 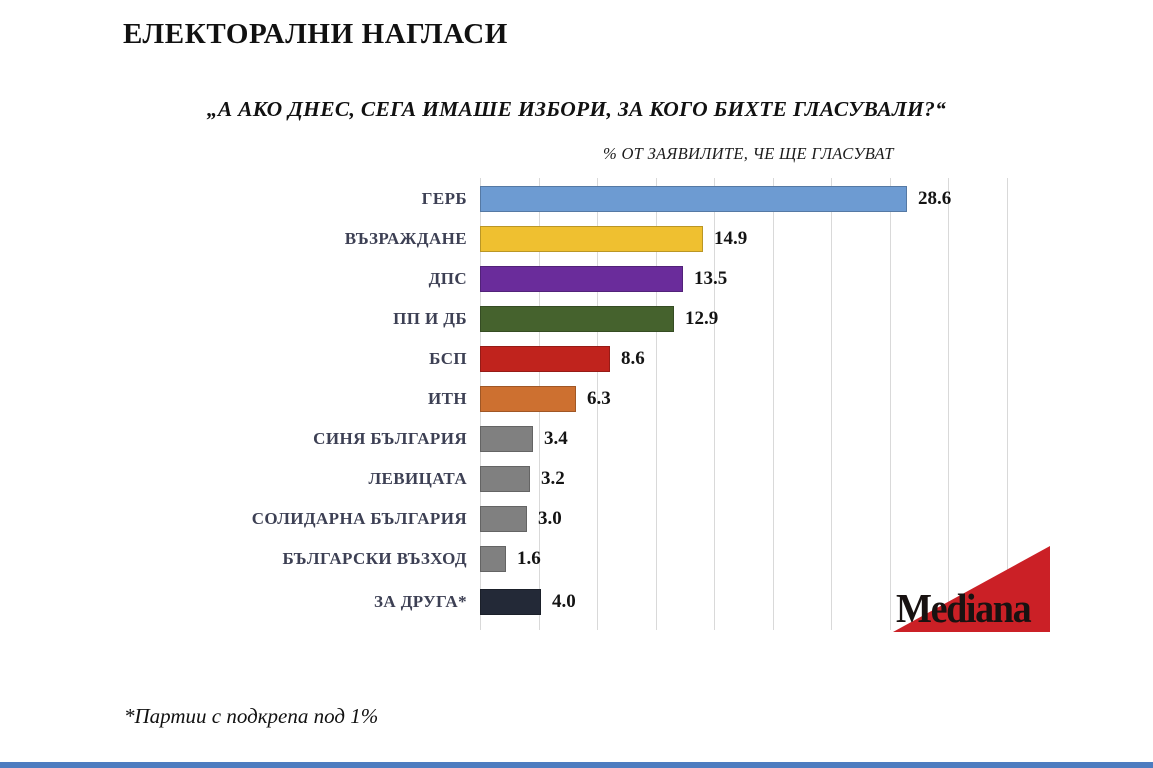 What do you see at coordinates (553, 478) in the screenshot?
I see `value-label: 3.2` at bounding box center [553, 478].